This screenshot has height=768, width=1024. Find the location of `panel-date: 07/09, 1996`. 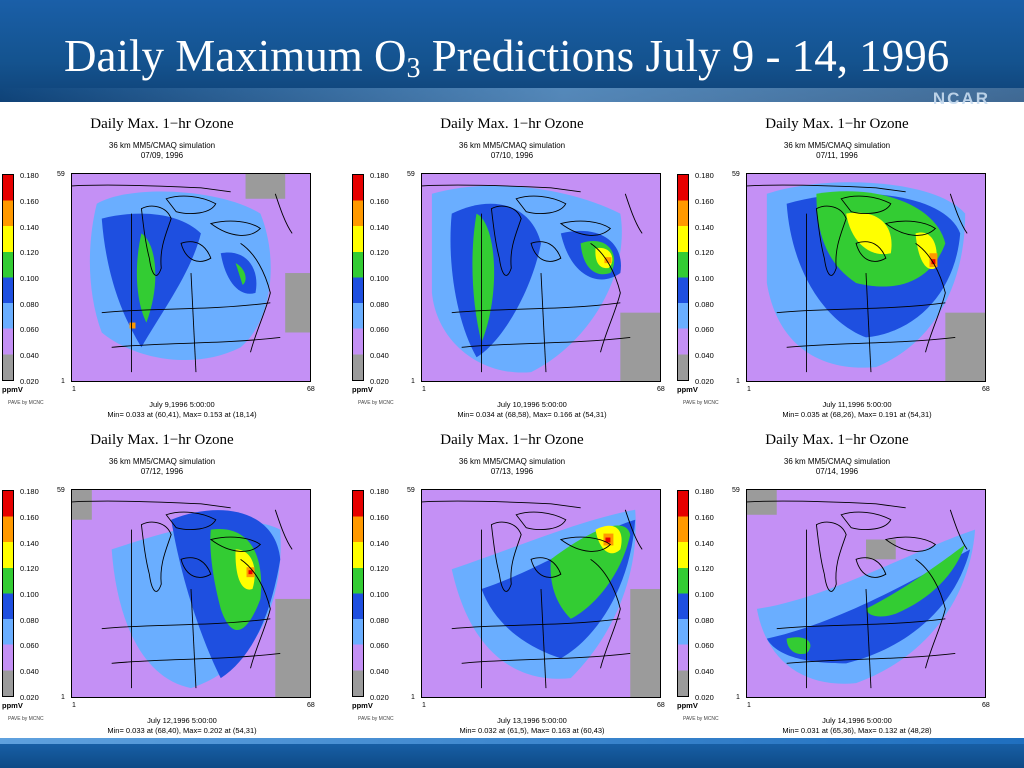

panel-date: 07/09, 1996 is located at coordinates (162, 155).